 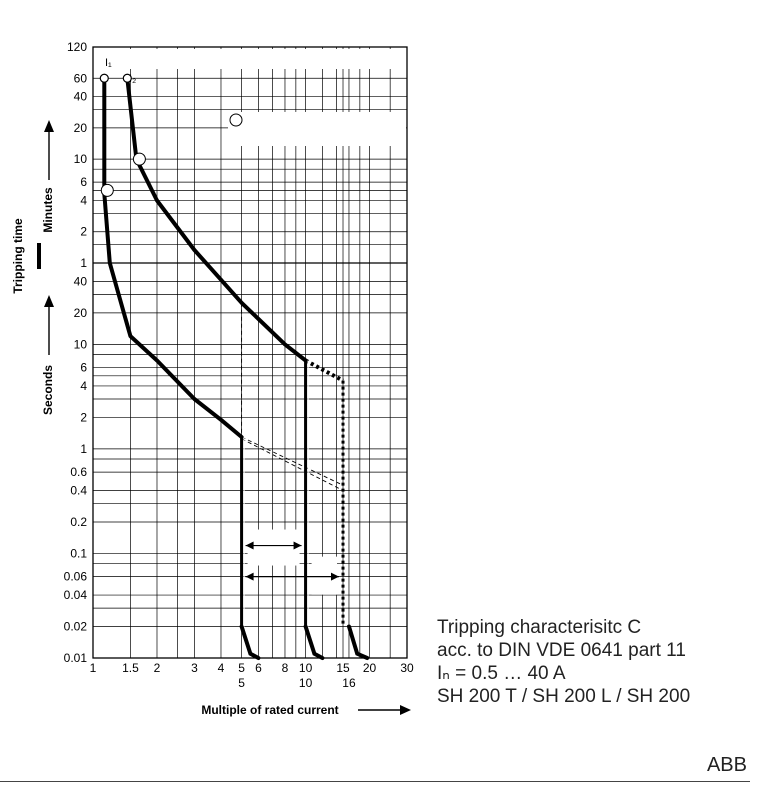 I want to click on caption-line-4: SH 200 T / SH 200 L / SH 200, so click(x=564, y=696).